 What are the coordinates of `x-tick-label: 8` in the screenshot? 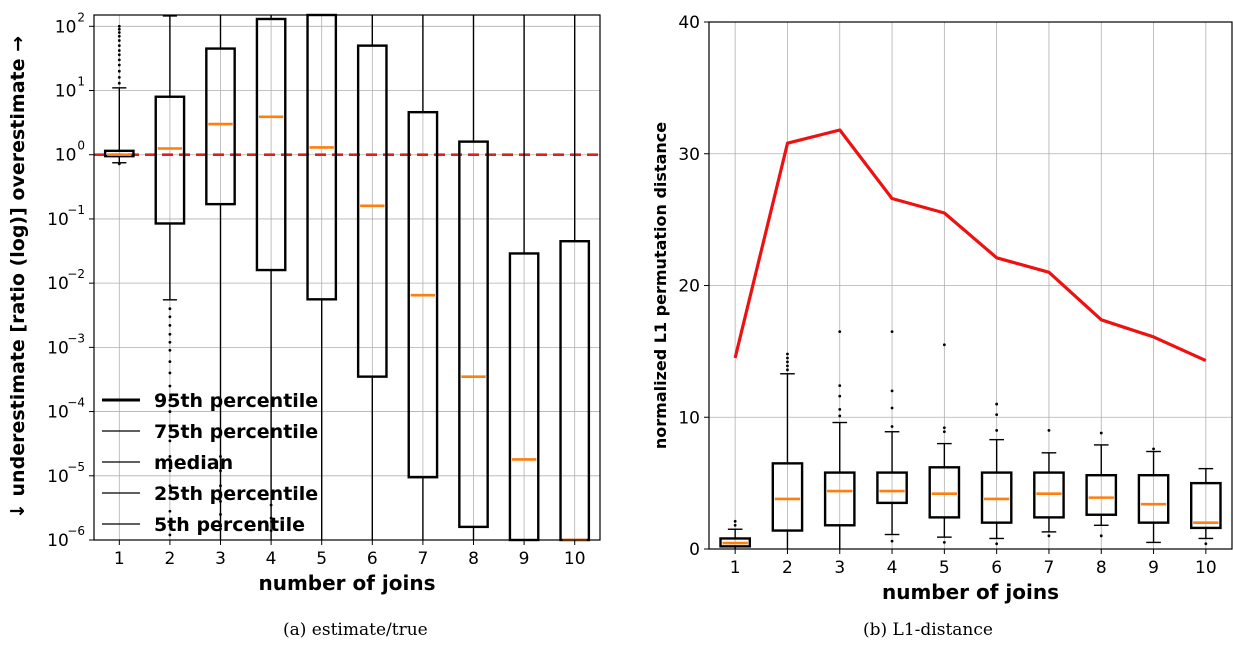 It's located at (1101, 568).